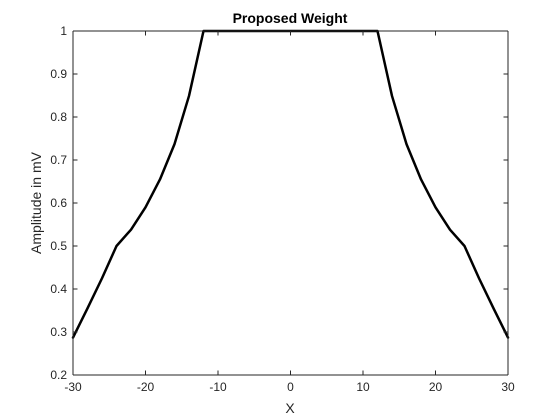 The image size is (560, 420). I want to click on x-tick-label: -10, so click(218, 387).